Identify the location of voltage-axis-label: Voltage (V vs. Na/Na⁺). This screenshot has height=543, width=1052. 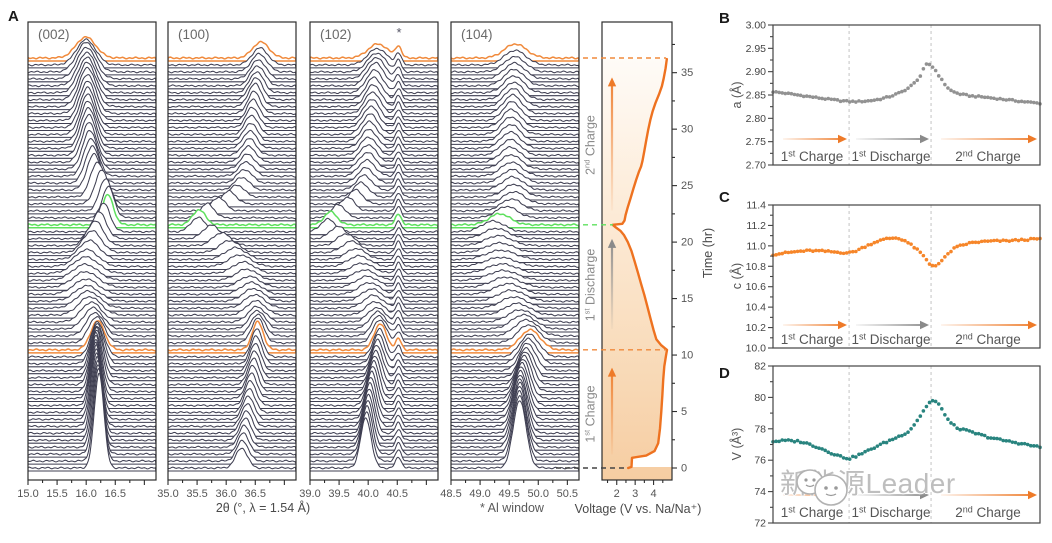
(638, 509).